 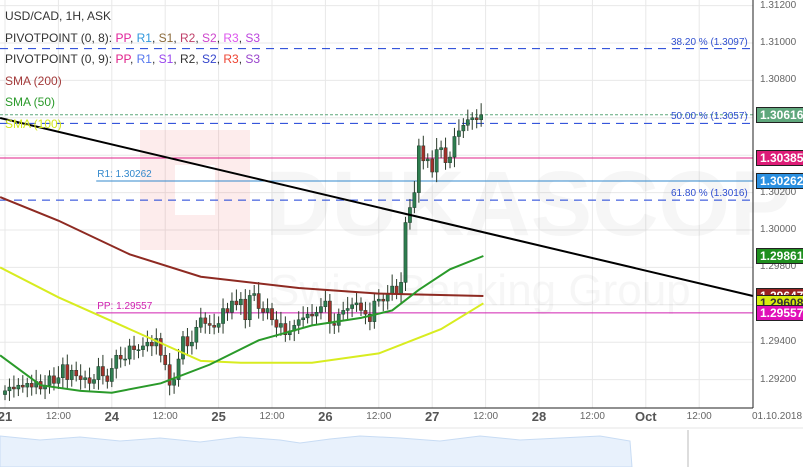 I want to click on legend-pivot-r3: R3, so click(x=231, y=59).